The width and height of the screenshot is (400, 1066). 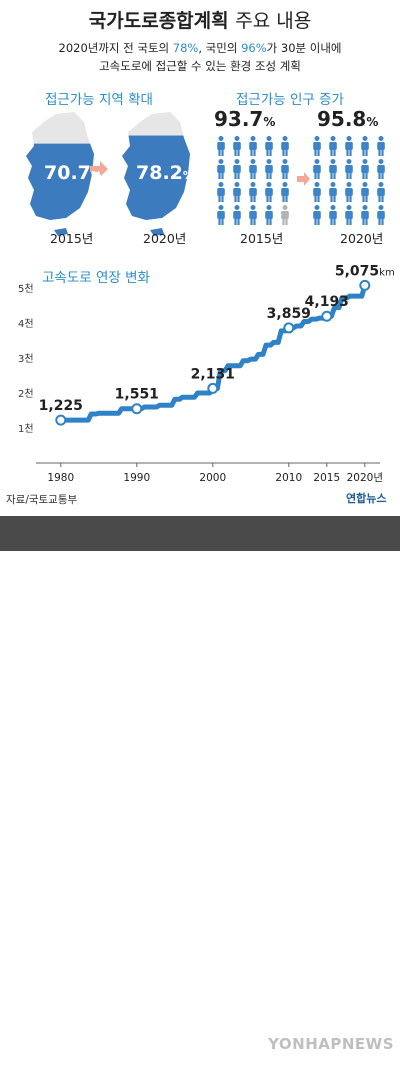 I want to click on population-section-title: 접근가능 인구 증가, so click(x=290, y=100).